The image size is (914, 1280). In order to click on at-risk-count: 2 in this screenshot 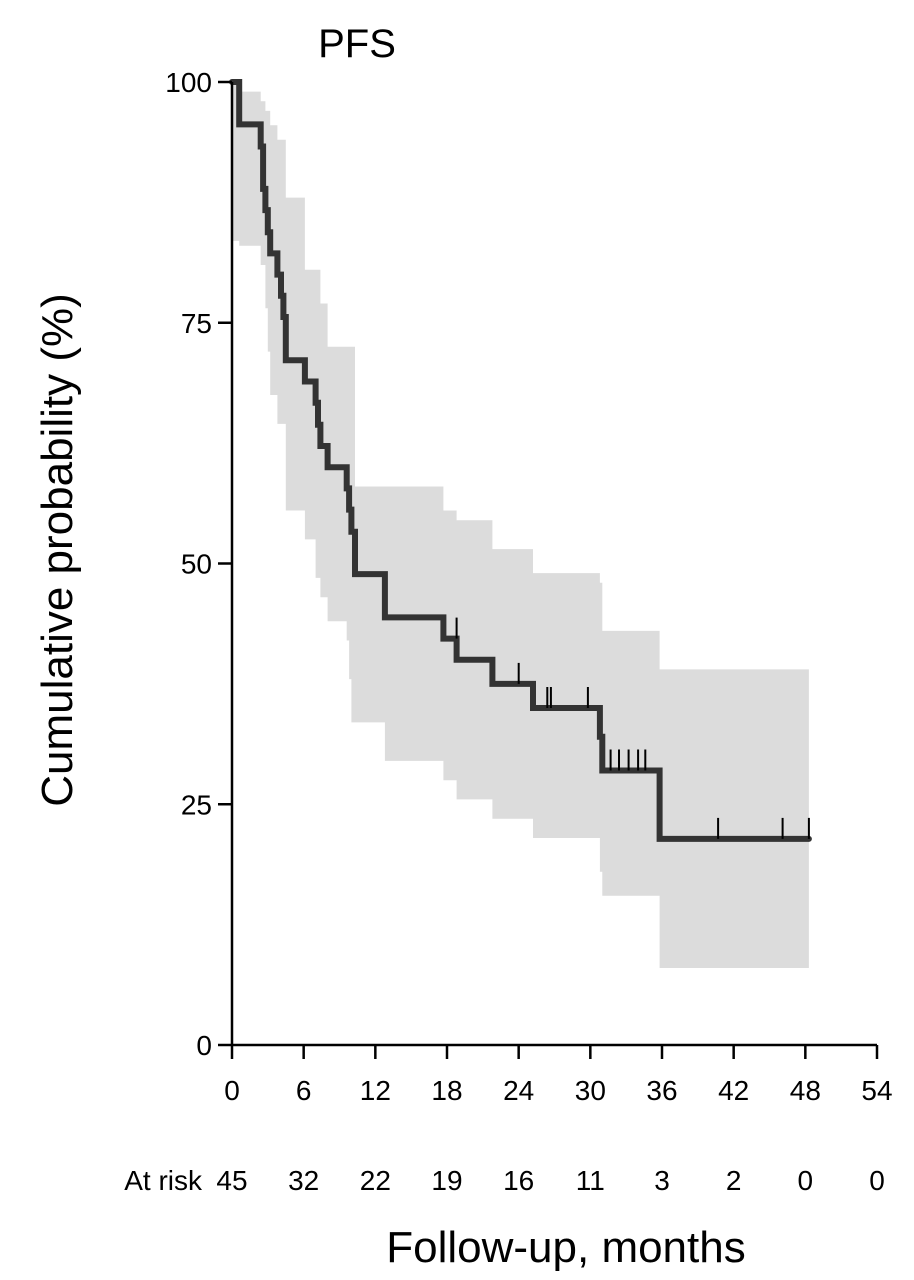, I will do `click(734, 1180)`.